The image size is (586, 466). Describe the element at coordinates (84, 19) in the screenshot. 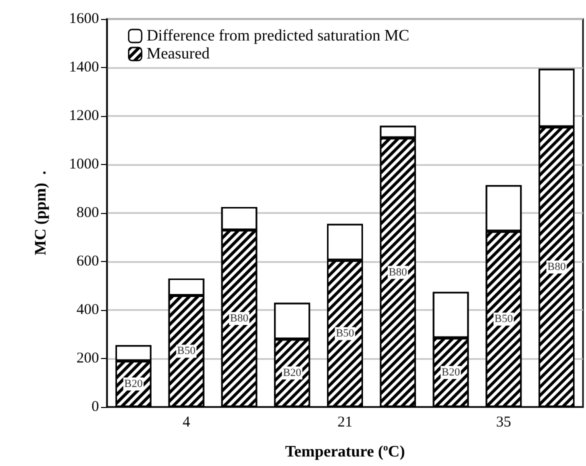

I see `y-tick-label: 1600` at that location.